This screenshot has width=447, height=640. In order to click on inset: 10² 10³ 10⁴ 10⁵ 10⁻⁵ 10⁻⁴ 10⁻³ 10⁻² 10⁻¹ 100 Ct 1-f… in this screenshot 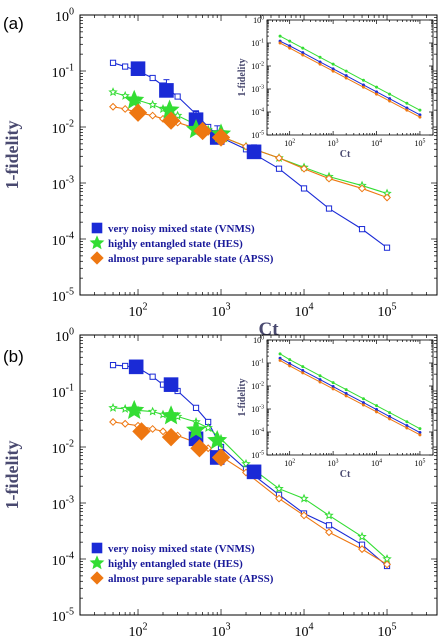, I will do `click(335, 407)`.